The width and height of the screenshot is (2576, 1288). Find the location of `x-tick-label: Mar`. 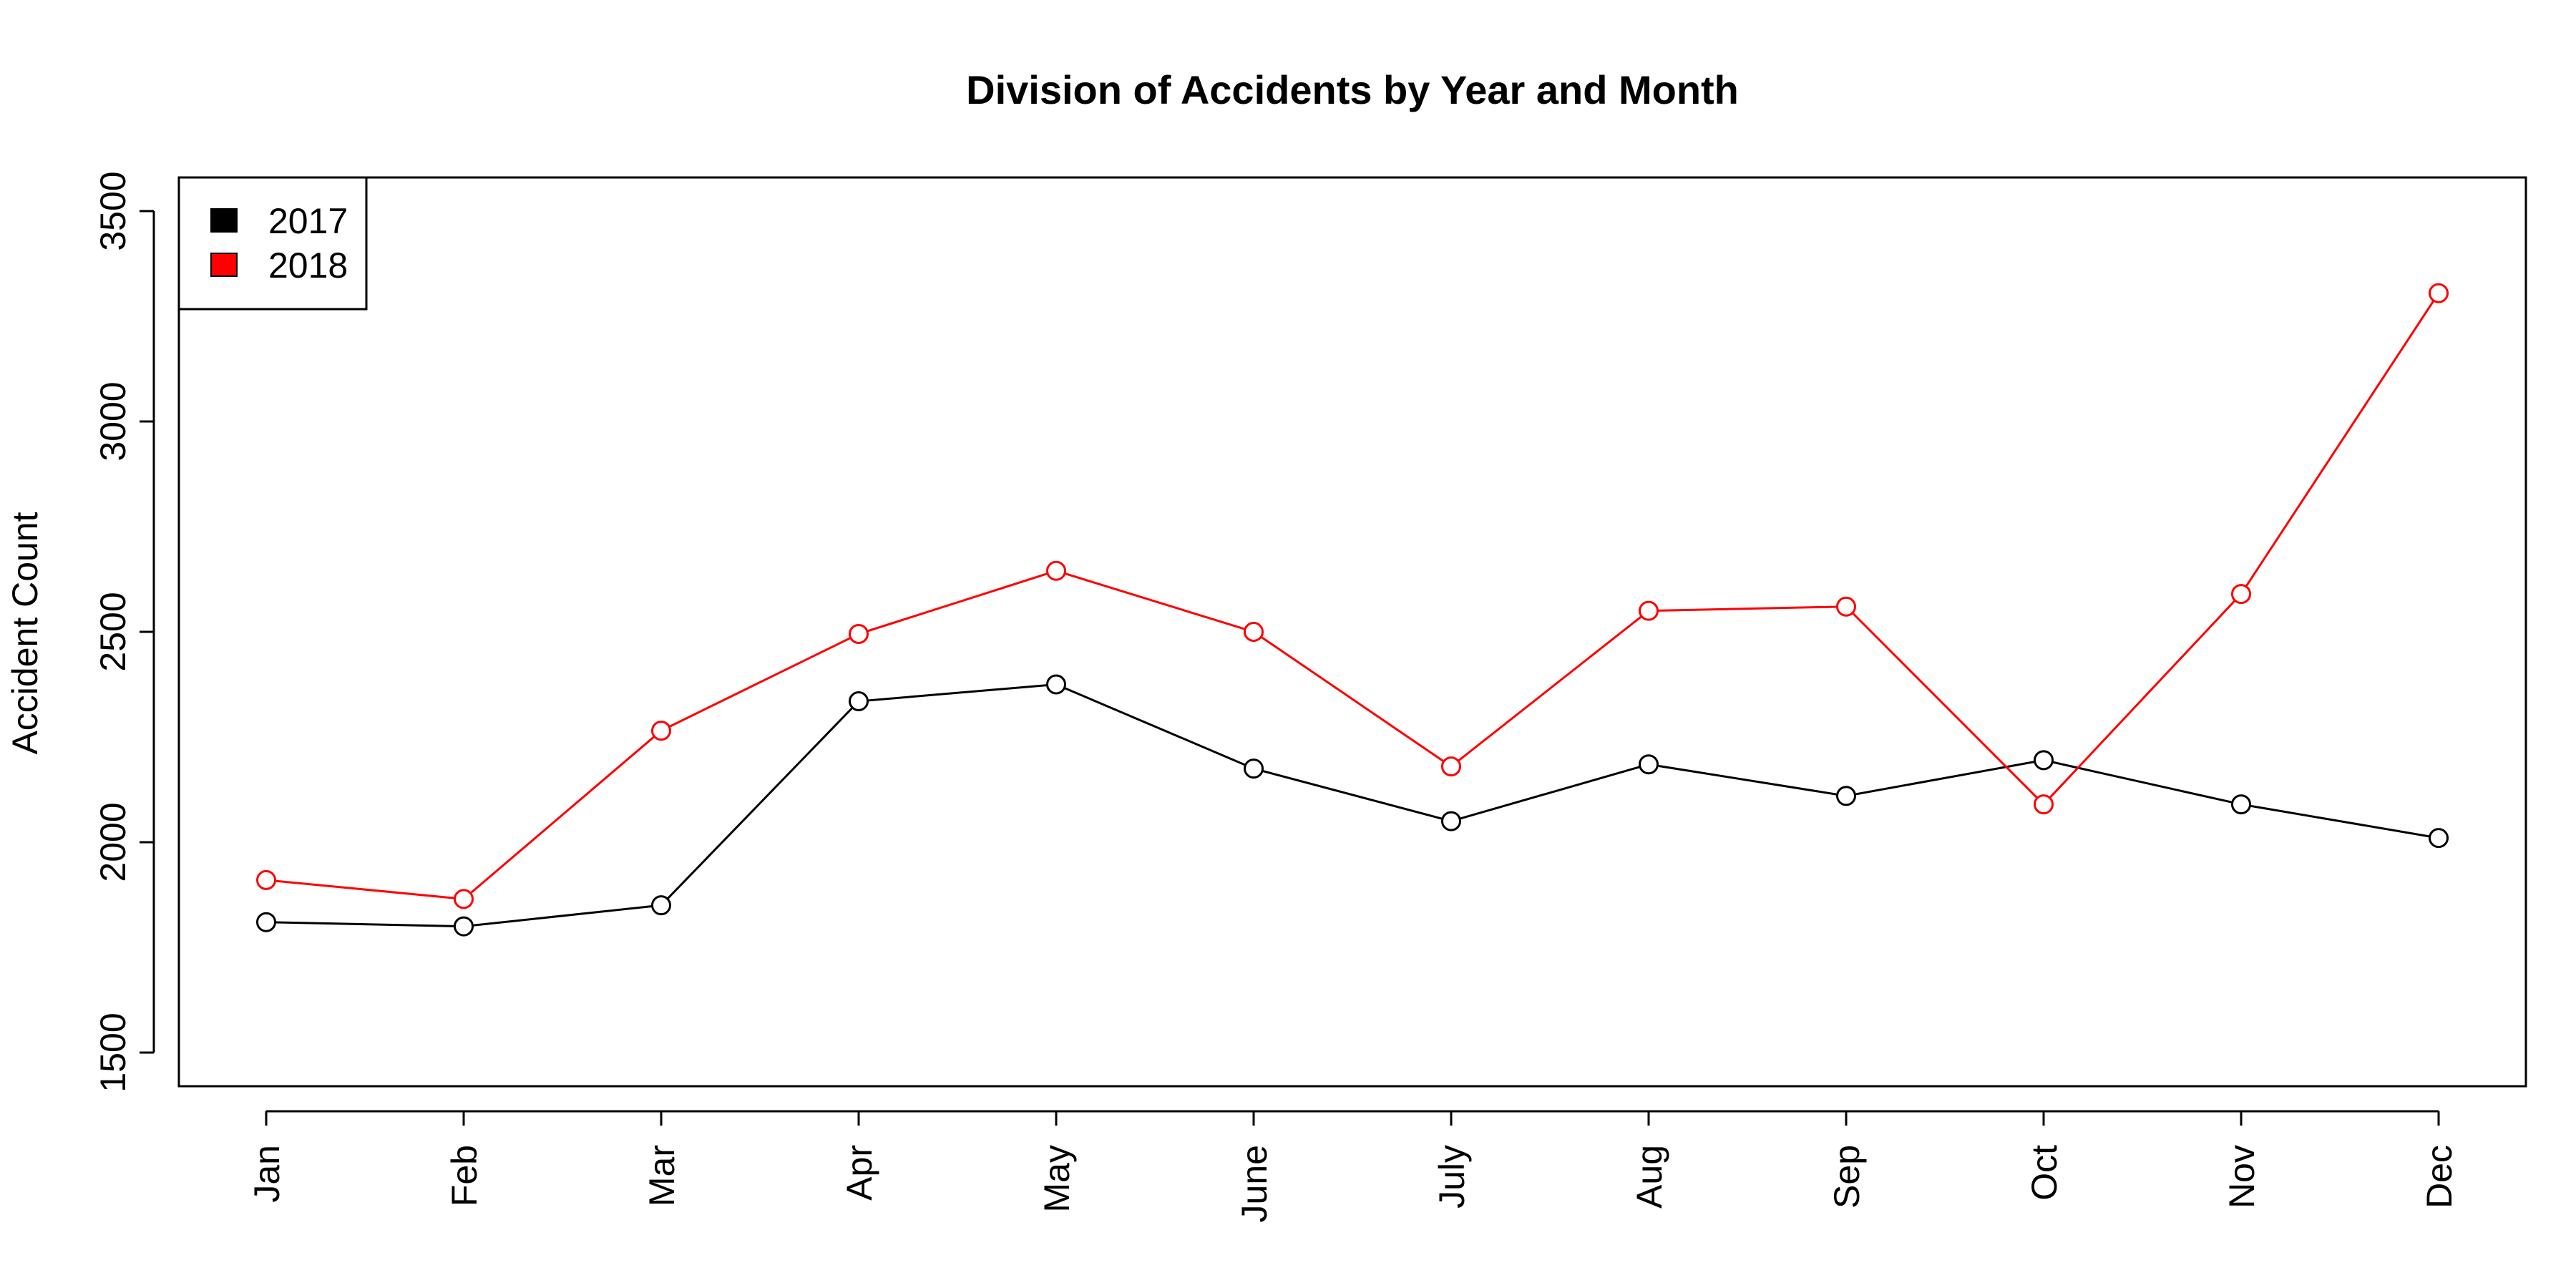

x-tick-label: Mar is located at coordinates (662, 1175).